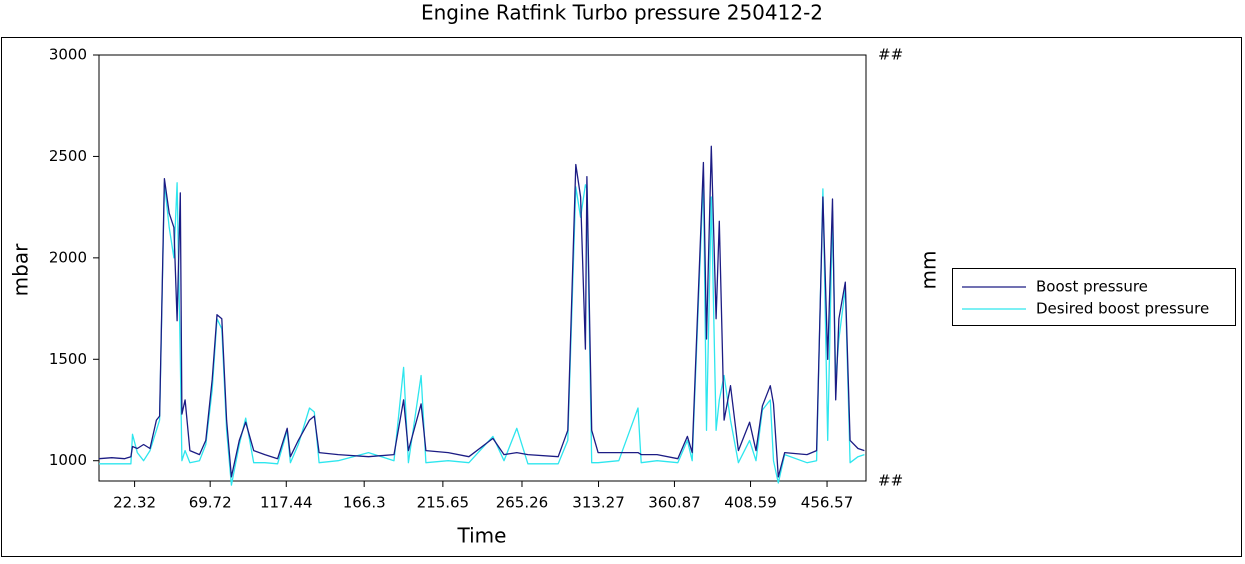 The width and height of the screenshot is (1245, 564). What do you see at coordinates (134, 503) in the screenshot?
I see `x-tick-label: 22.32` at bounding box center [134, 503].